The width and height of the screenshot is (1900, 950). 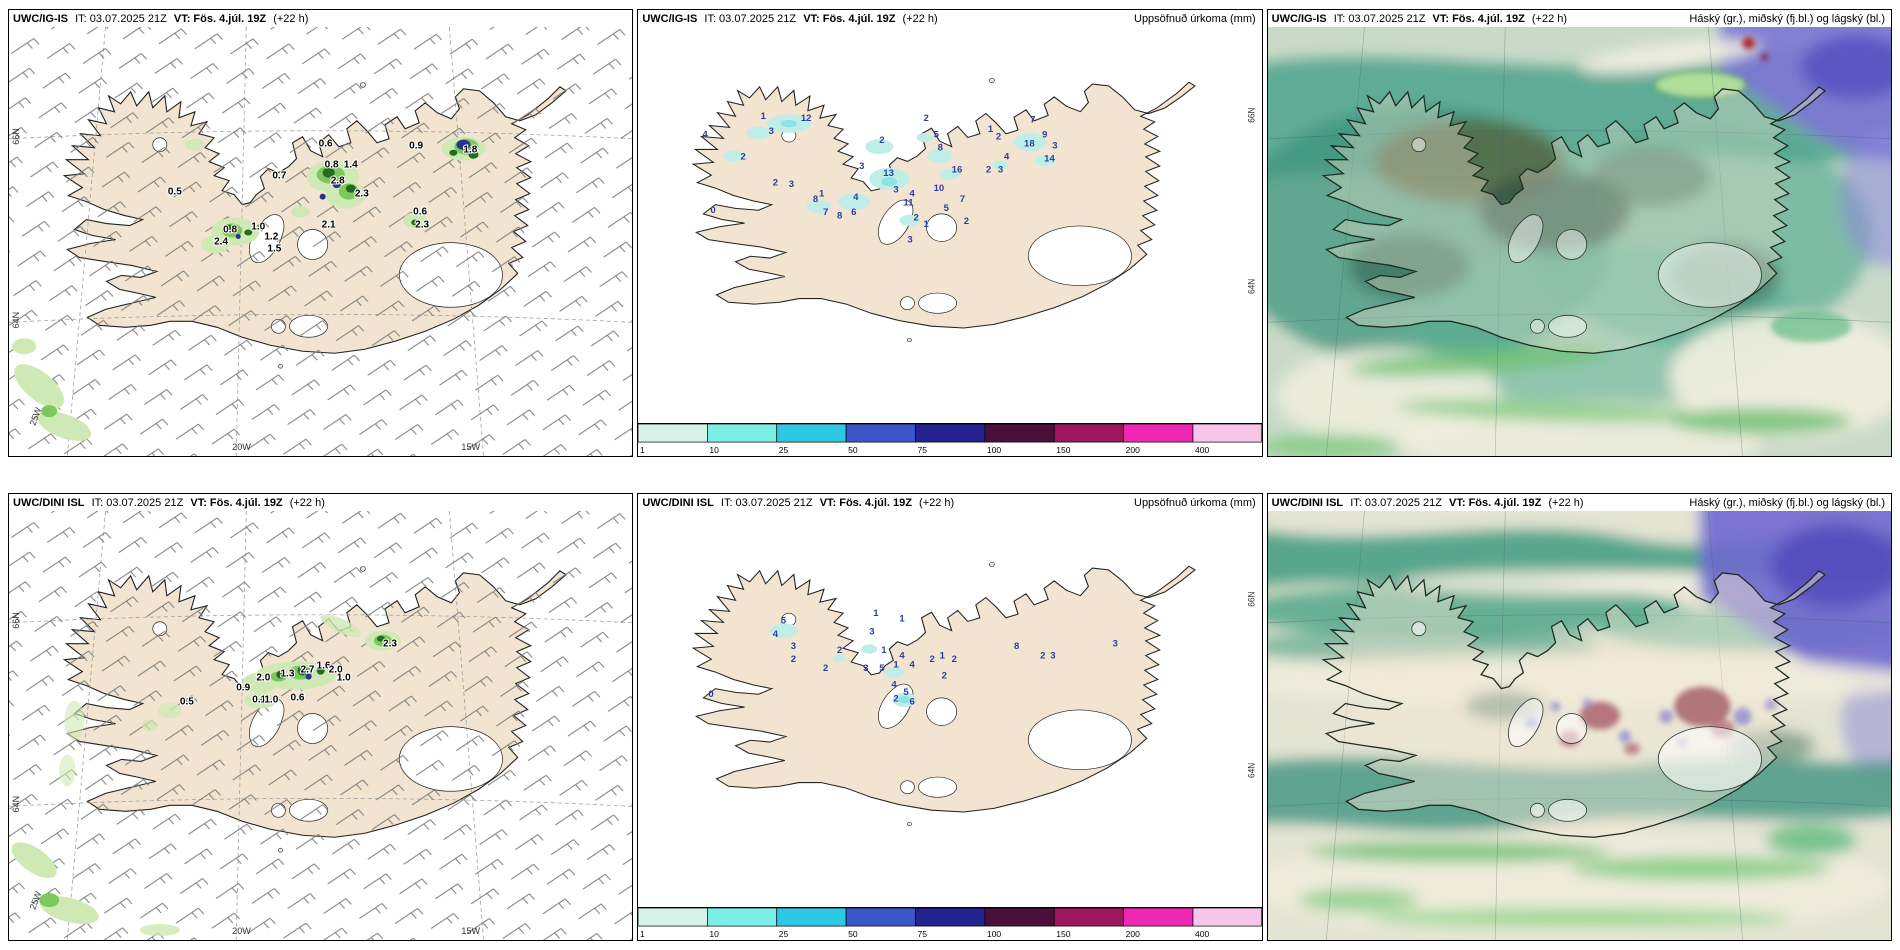 I want to click on lon-label: 20W, so click(x=241, y=931).